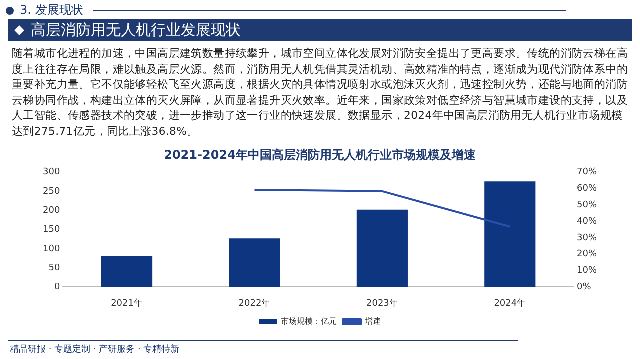 This screenshot has height=359, width=640. I want to click on chart-title: 2021-2024年中国高层消防用无人机行业市场规模及增速, so click(320, 155).